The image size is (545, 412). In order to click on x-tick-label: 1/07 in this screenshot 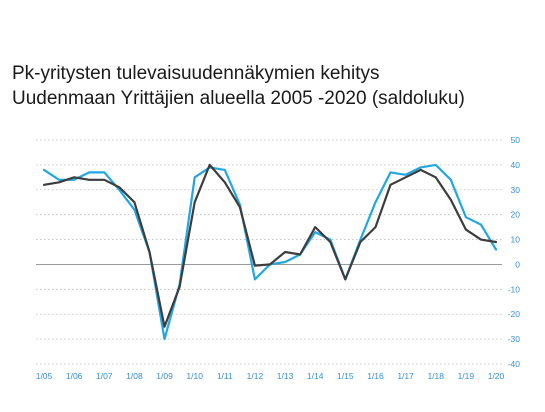, I will do `click(104, 376)`.